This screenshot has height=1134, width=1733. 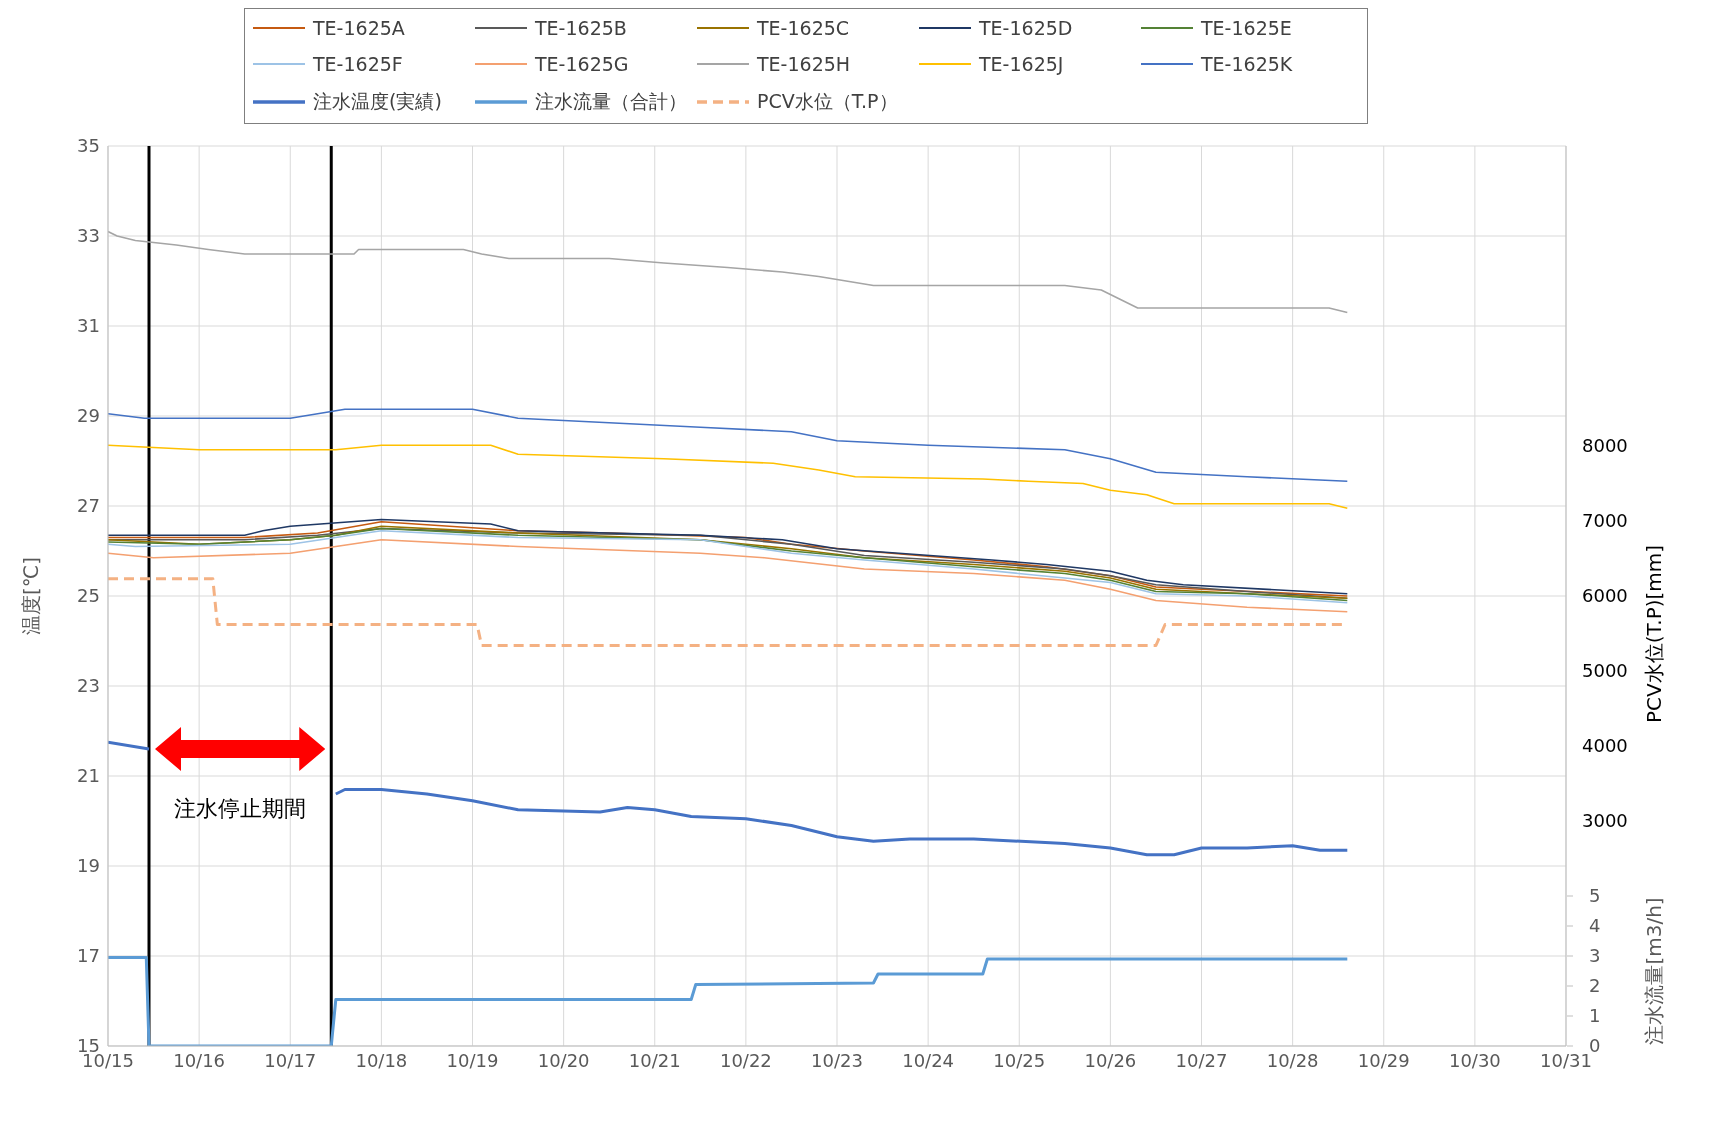 What do you see at coordinates (358, 64) in the screenshot?
I see `legend-label: TE-1625F` at bounding box center [358, 64].